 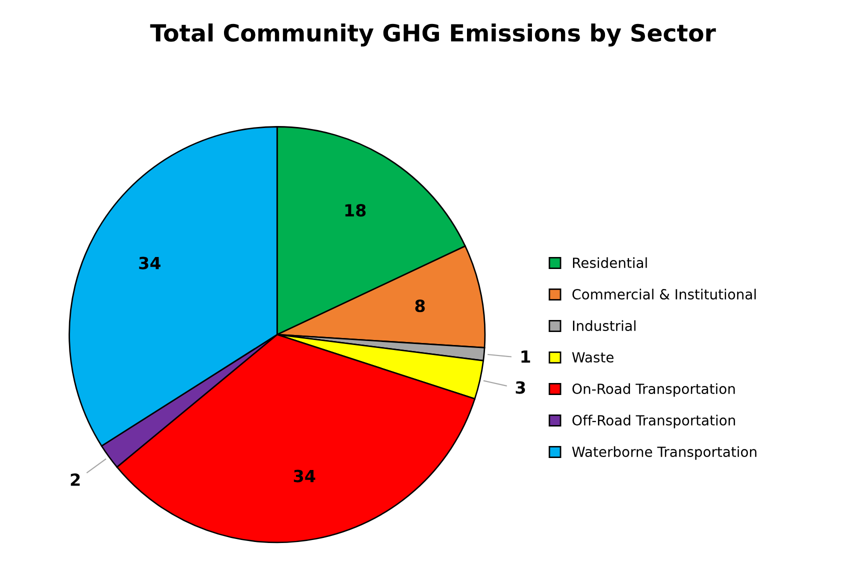 What do you see at coordinates (664, 294) in the screenshot?
I see `legend-label: Commercial & Institutional` at bounding box center [664, 294].